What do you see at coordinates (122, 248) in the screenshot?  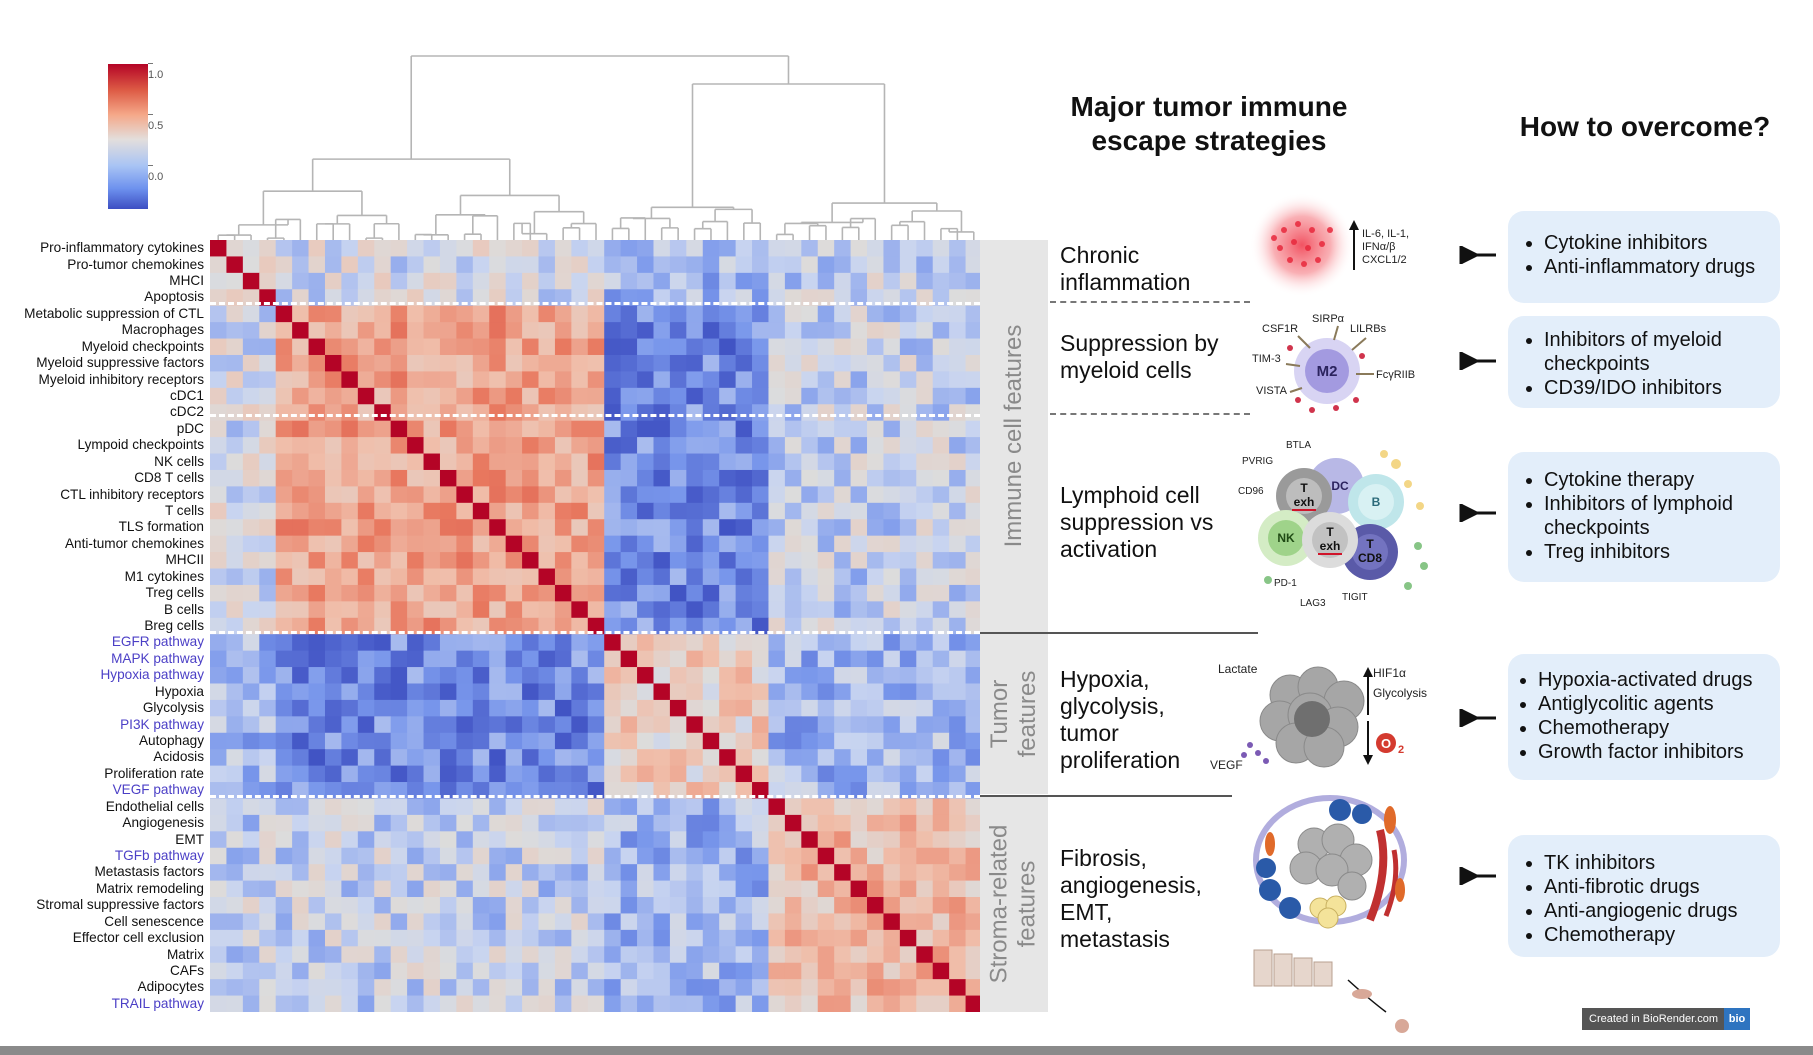 I see `row-label: Pro-inflammatory cytokines` at bounding box center [122, 248].